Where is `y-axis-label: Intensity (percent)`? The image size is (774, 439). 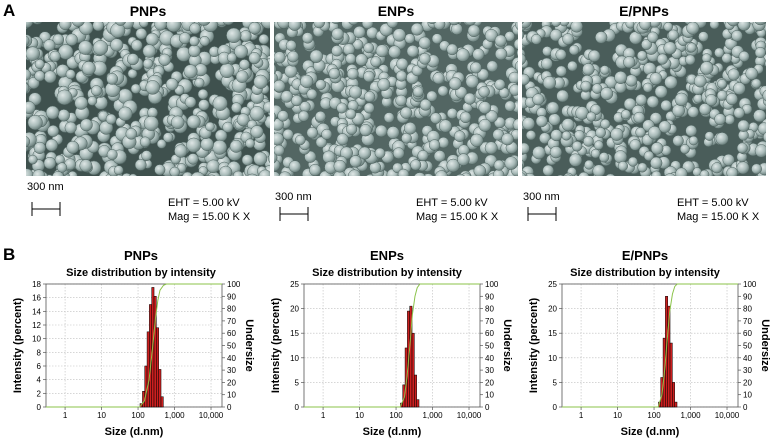 y-axis-label: Intensity (percent) is located at coordinates (534, 345).